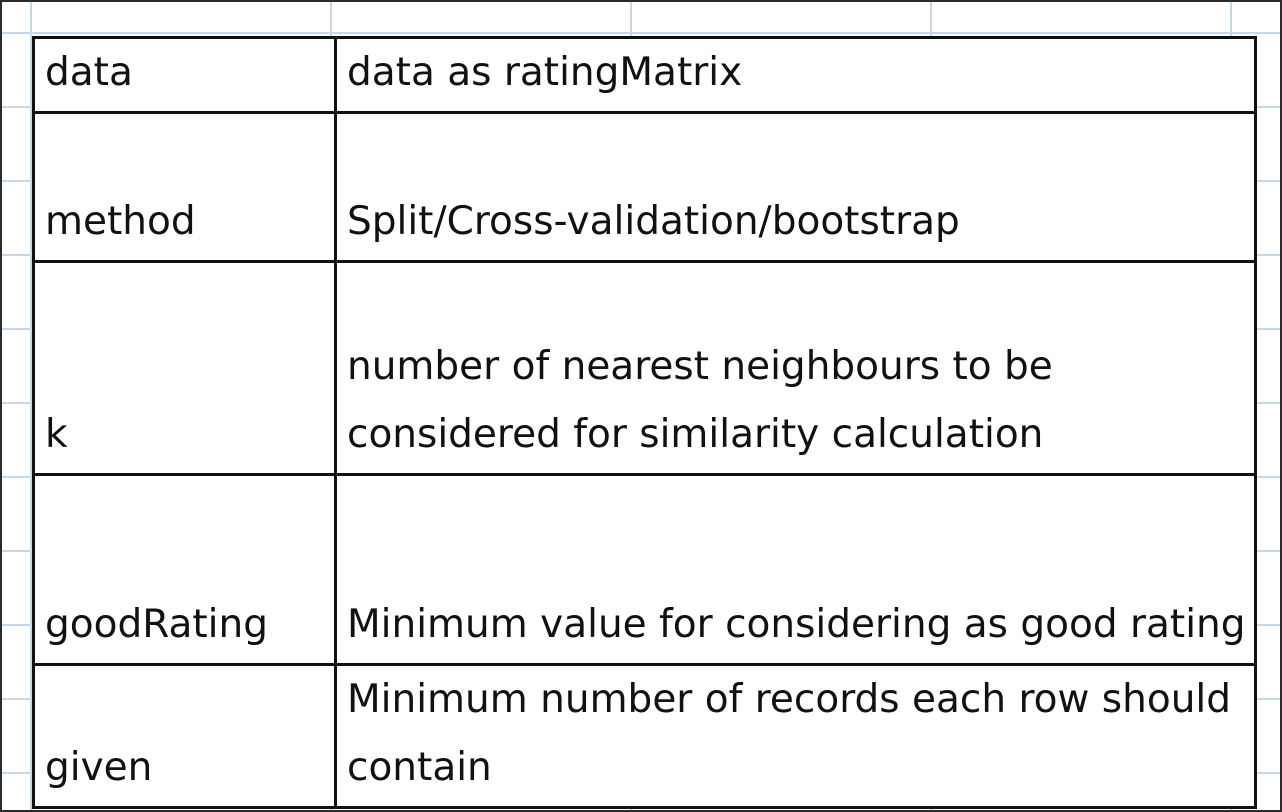  I want to click on table-row: data data as ratingMatrix, so click(644, 75).